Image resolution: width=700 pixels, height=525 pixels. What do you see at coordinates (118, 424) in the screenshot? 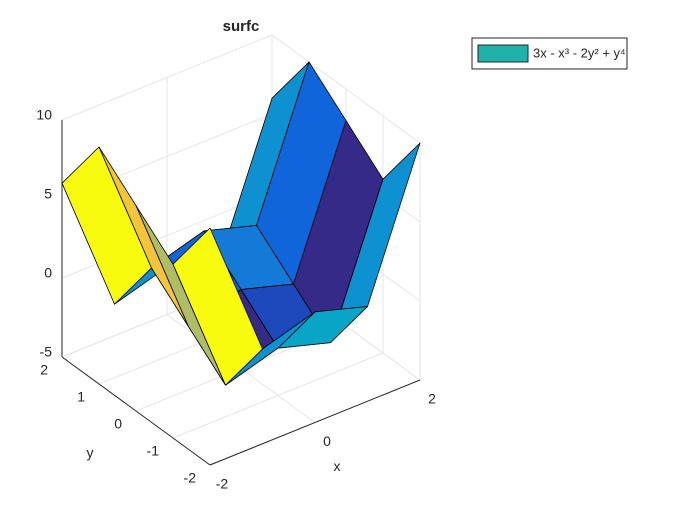
I see `y-tick-label: 0` at bounding box center [118, 424].